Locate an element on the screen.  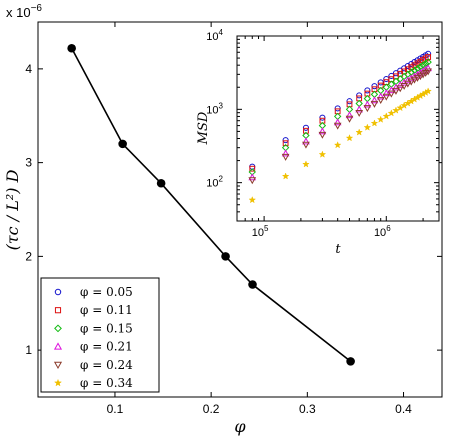
legend-label: φ = 0.11 is located at coordinates (106, 310).